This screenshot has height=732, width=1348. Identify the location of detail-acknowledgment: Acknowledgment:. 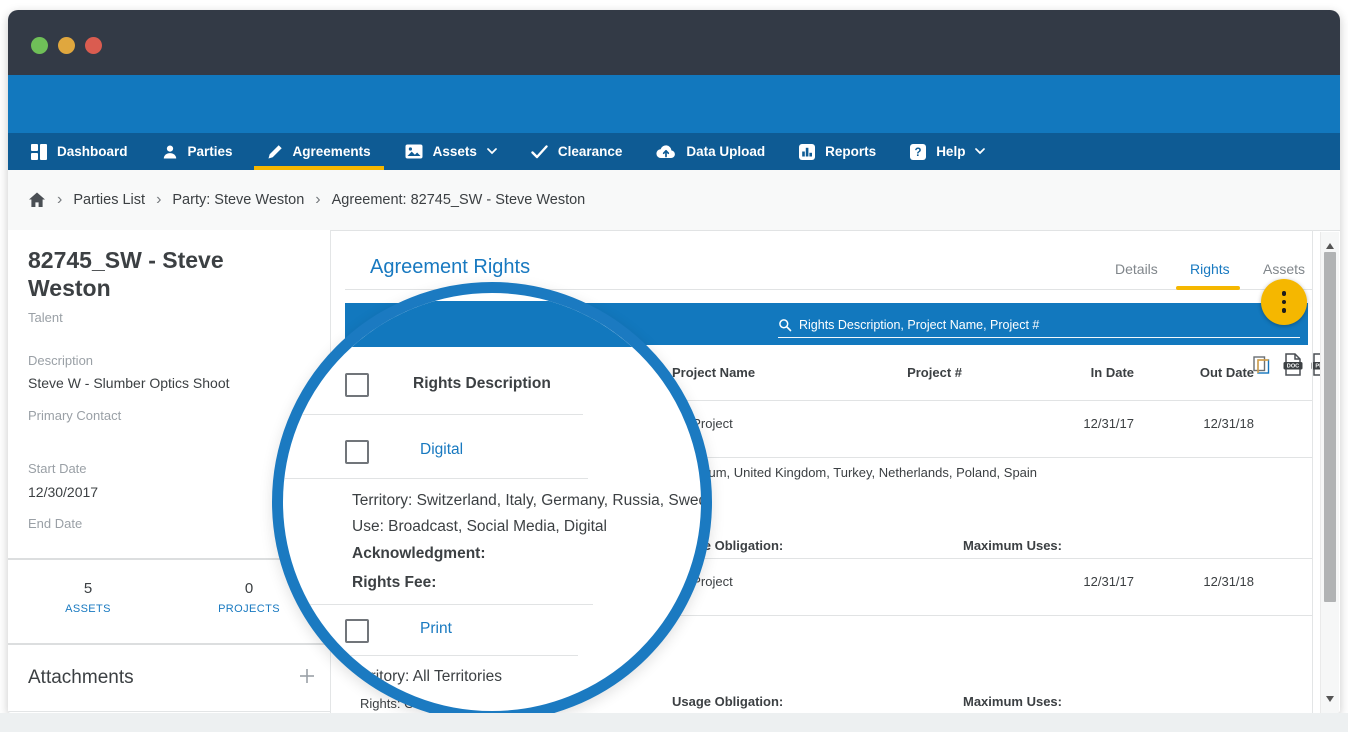
(419, 553).